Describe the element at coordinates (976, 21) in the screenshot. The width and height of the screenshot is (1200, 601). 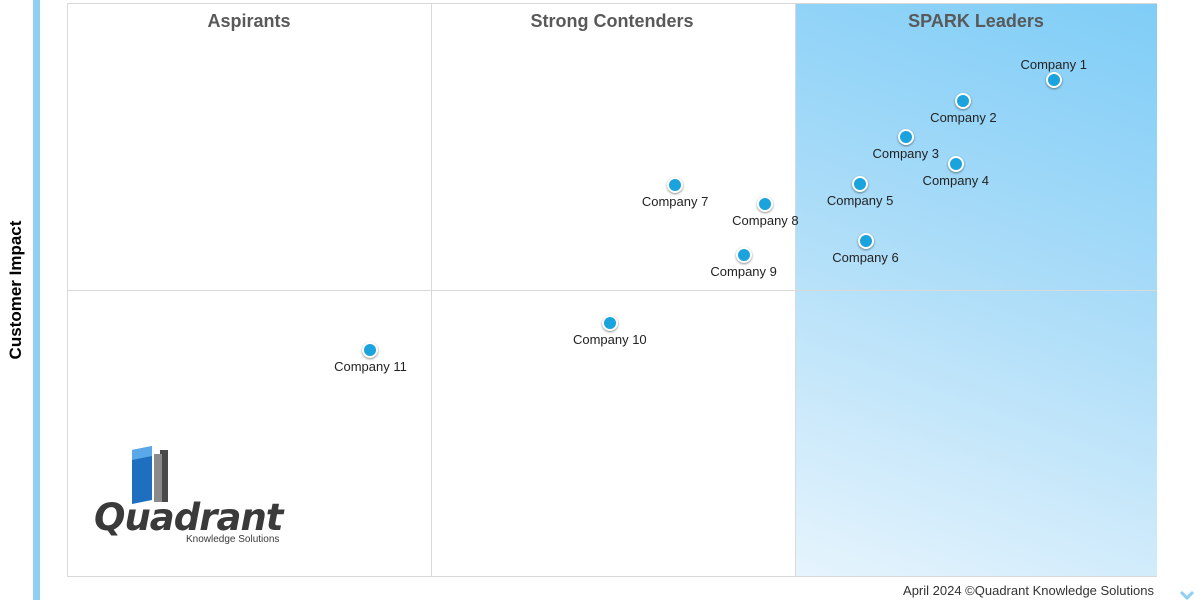
I see `quadrant-label-spark-leaders: SPARK Leaders` at that location.